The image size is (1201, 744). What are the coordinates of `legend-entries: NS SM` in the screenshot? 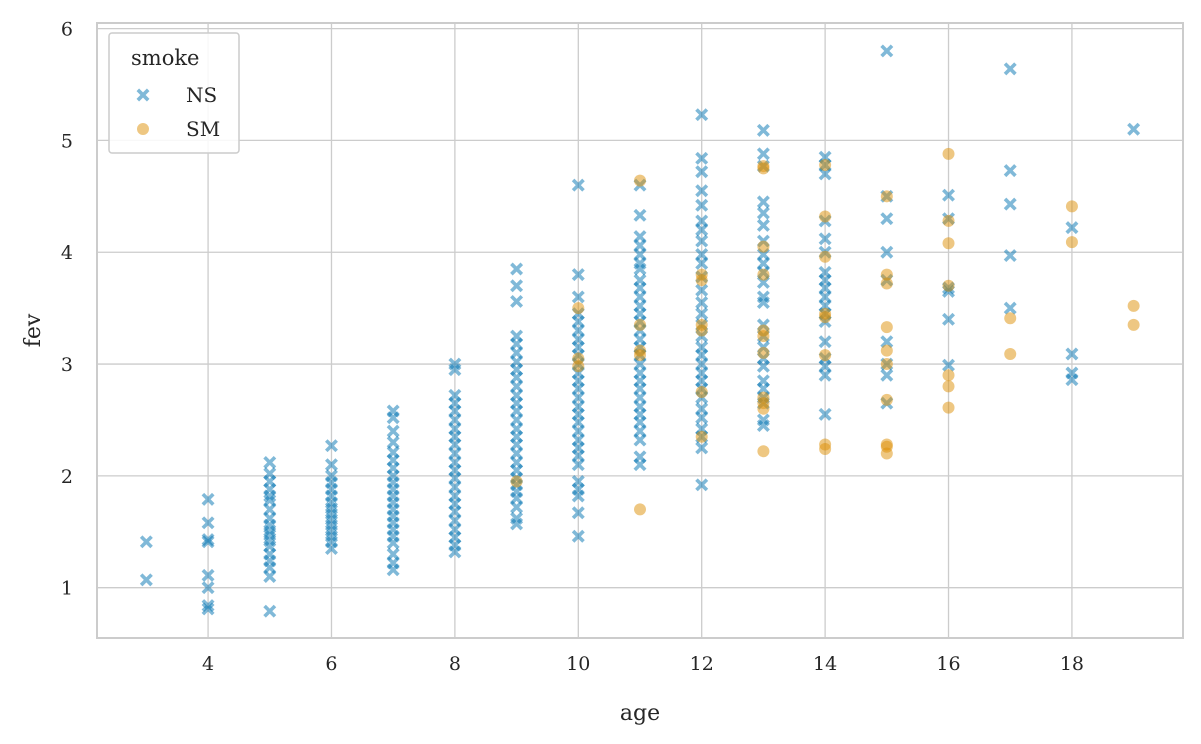 It's located at (178, 112).